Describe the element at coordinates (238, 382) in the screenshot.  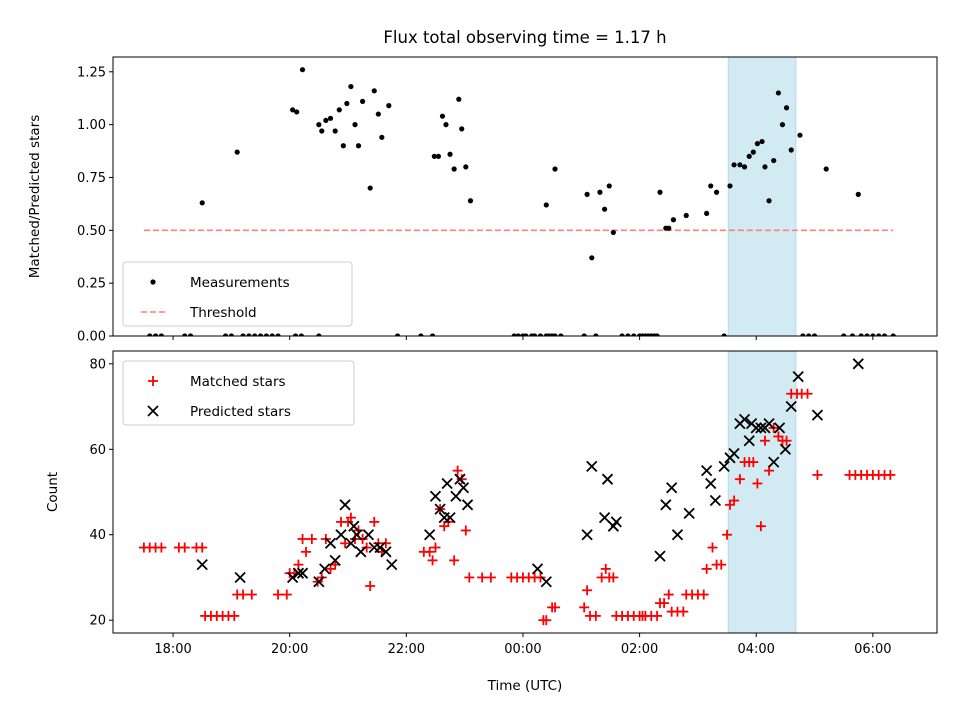
I see `legend-label: Matched stars` at that location.